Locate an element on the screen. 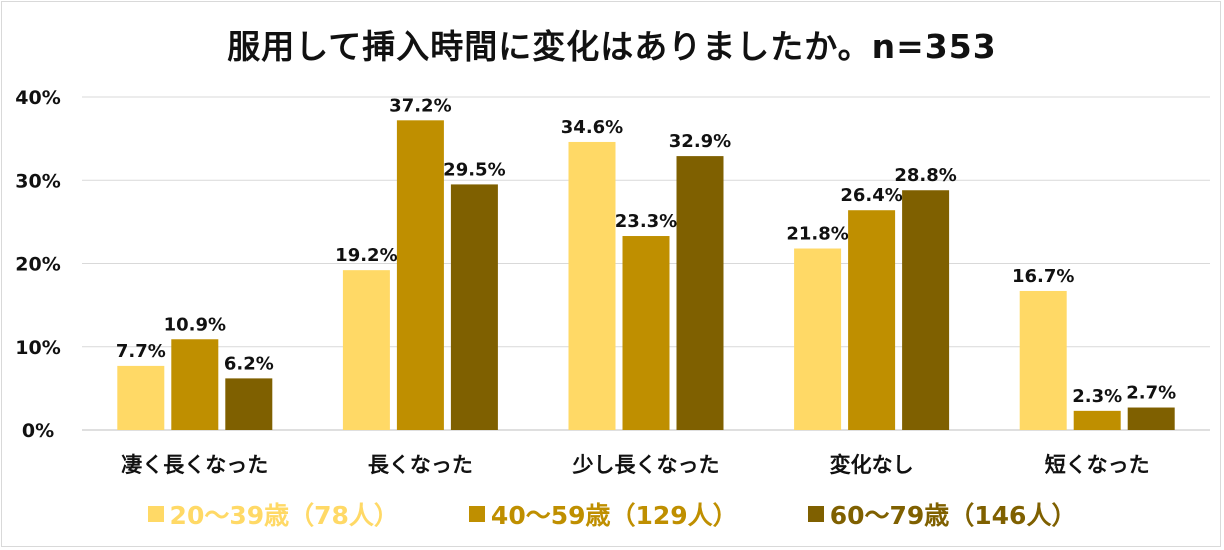 This screenshot has width=1224, height=550. data-label: 2.3% is located at coordinates (1097, 396).